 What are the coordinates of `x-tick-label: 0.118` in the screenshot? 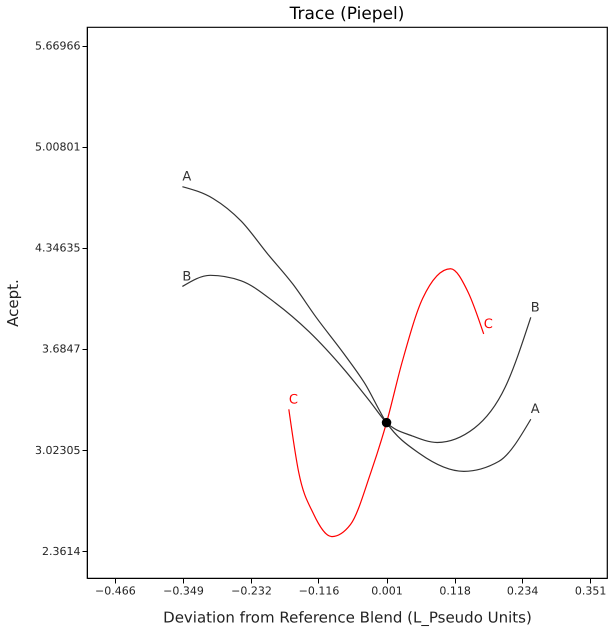 It's located at (455, 591).